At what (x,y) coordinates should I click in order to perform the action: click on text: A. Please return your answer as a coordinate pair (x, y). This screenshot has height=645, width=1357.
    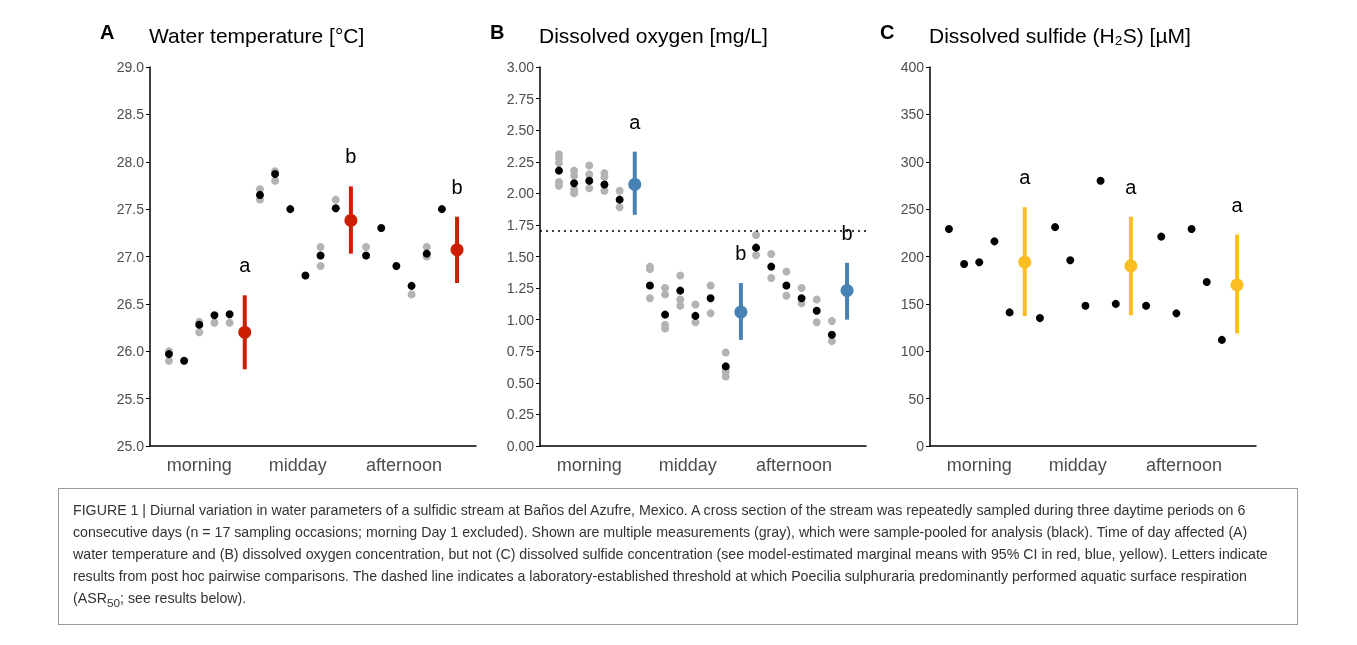
    Looking at the image, I should click on (107, 32).